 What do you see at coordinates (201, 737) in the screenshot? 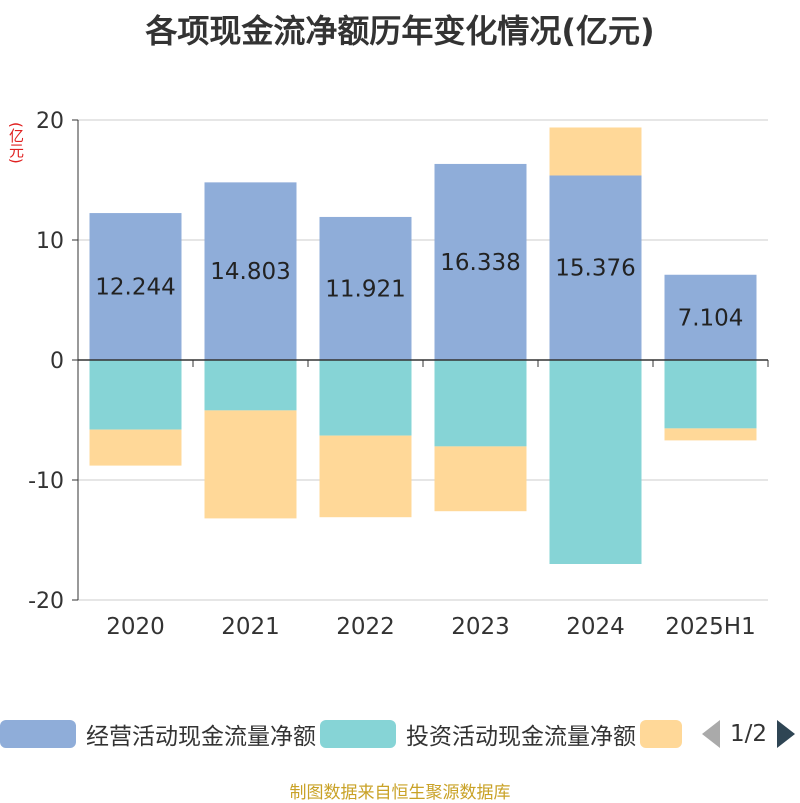
I see `legend-label-operating: 经营活动现金流量净额` at bounding box center [201, 737].